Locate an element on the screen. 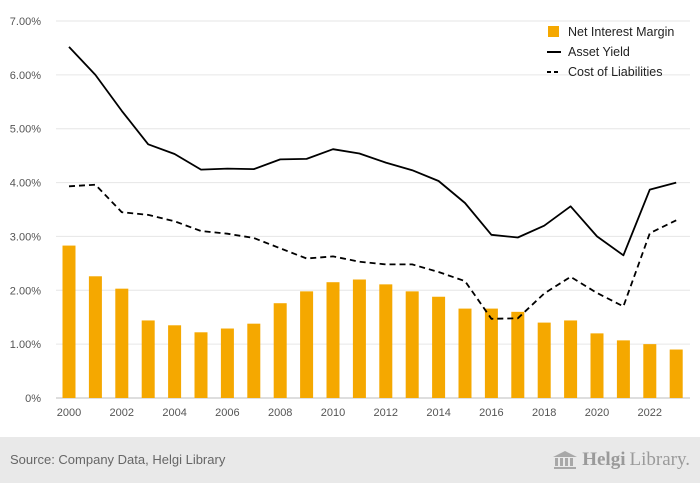 The image size is (700, 483). source-note: Source: Company Data, Helgi Library is located at coordinates (118, 459).